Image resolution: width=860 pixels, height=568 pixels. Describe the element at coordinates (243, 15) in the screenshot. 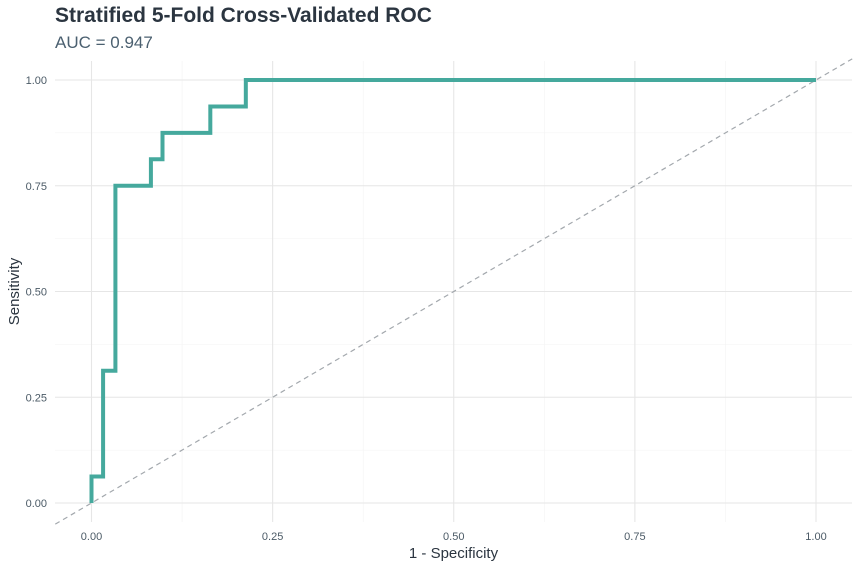

I see `chart-title: Stratified 5-Fold Cross-Validated ROC` at that location.